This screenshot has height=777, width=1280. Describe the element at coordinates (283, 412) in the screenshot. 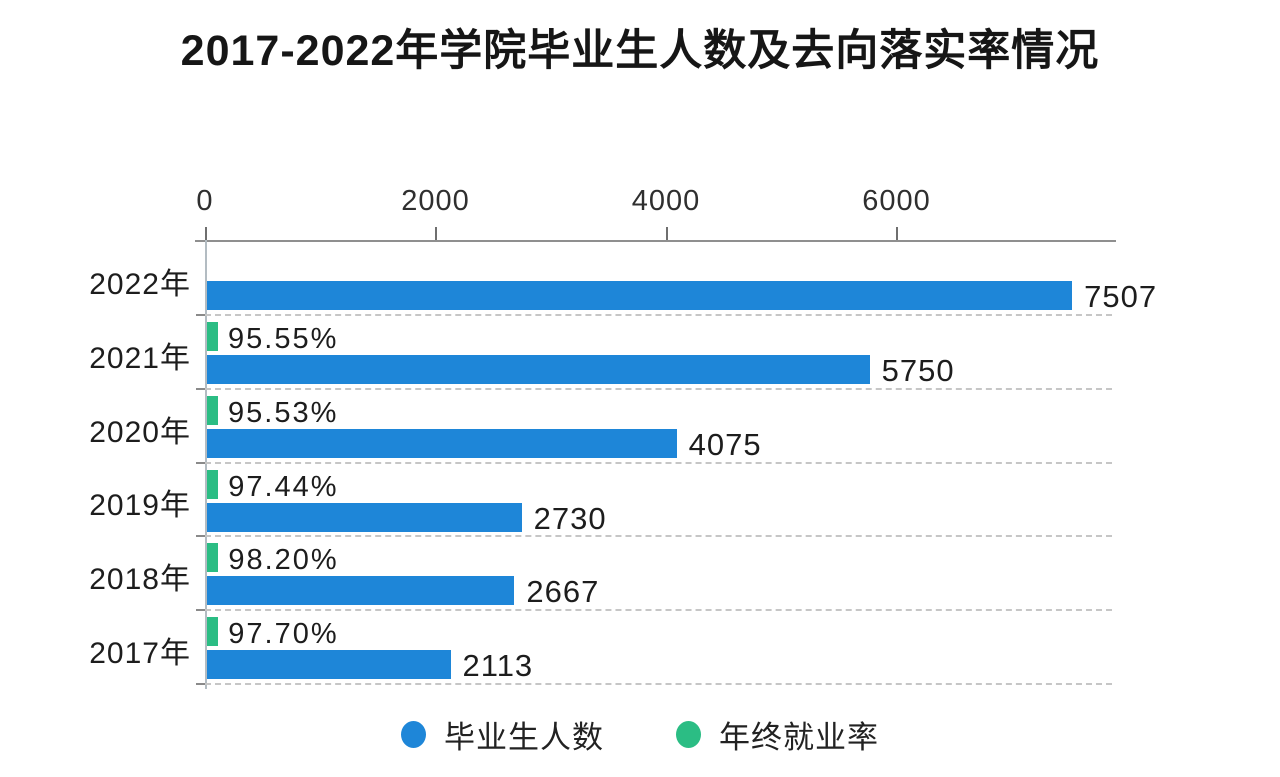

I see `rate-label: 95.53%` at that location.